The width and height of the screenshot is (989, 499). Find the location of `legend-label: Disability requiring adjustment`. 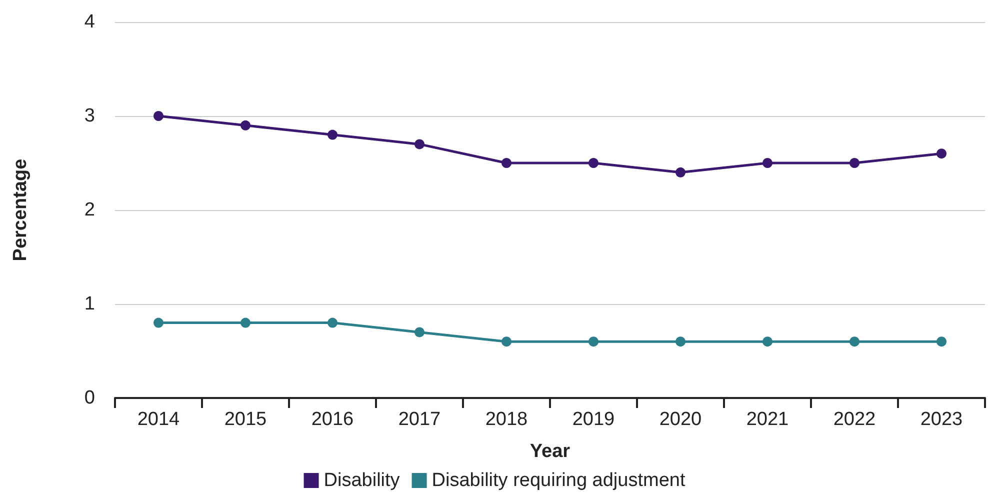

legend-label: Disability requiring adjustment is located at coordinates (559, 480).